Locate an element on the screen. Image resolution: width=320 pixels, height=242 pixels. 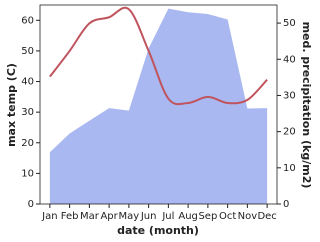
x-tick-label: Oct is located at coordinates (227, 216).